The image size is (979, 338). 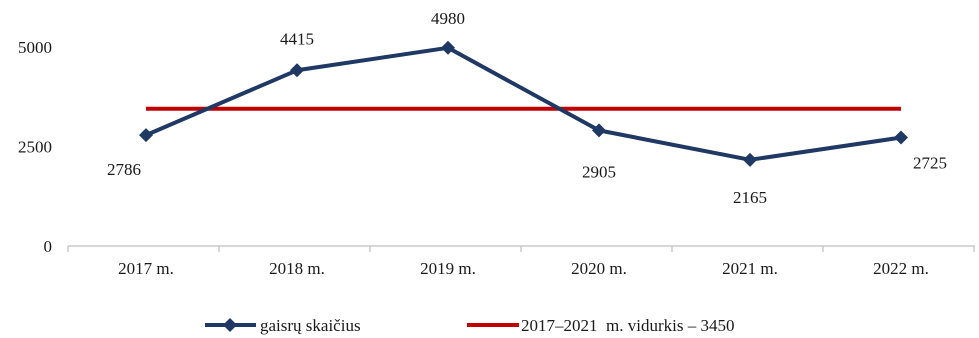 What do you see at coordinates (230, 325) in the screenshot?
I see `legend-marker-diamond` at bounding box center [230, 325].